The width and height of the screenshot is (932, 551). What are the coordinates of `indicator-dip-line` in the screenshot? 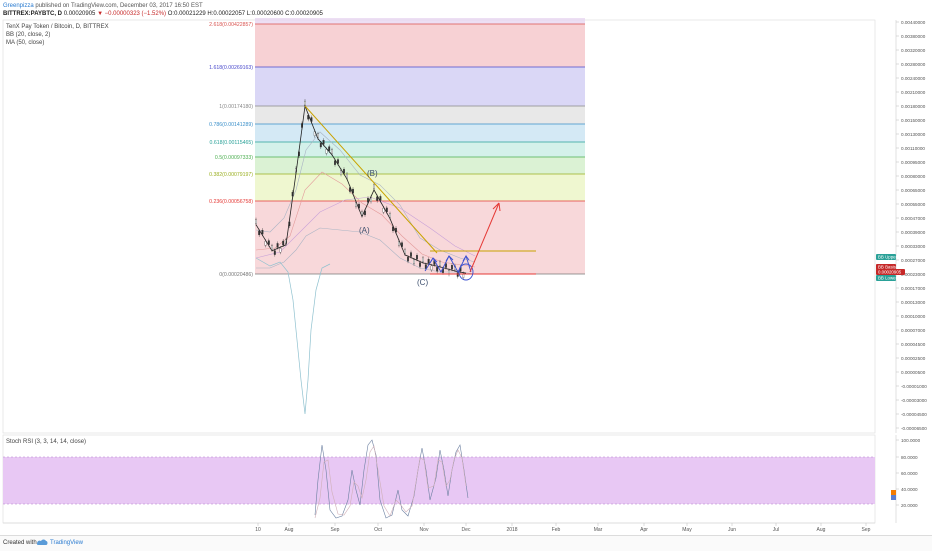 It's located at (293, 336).